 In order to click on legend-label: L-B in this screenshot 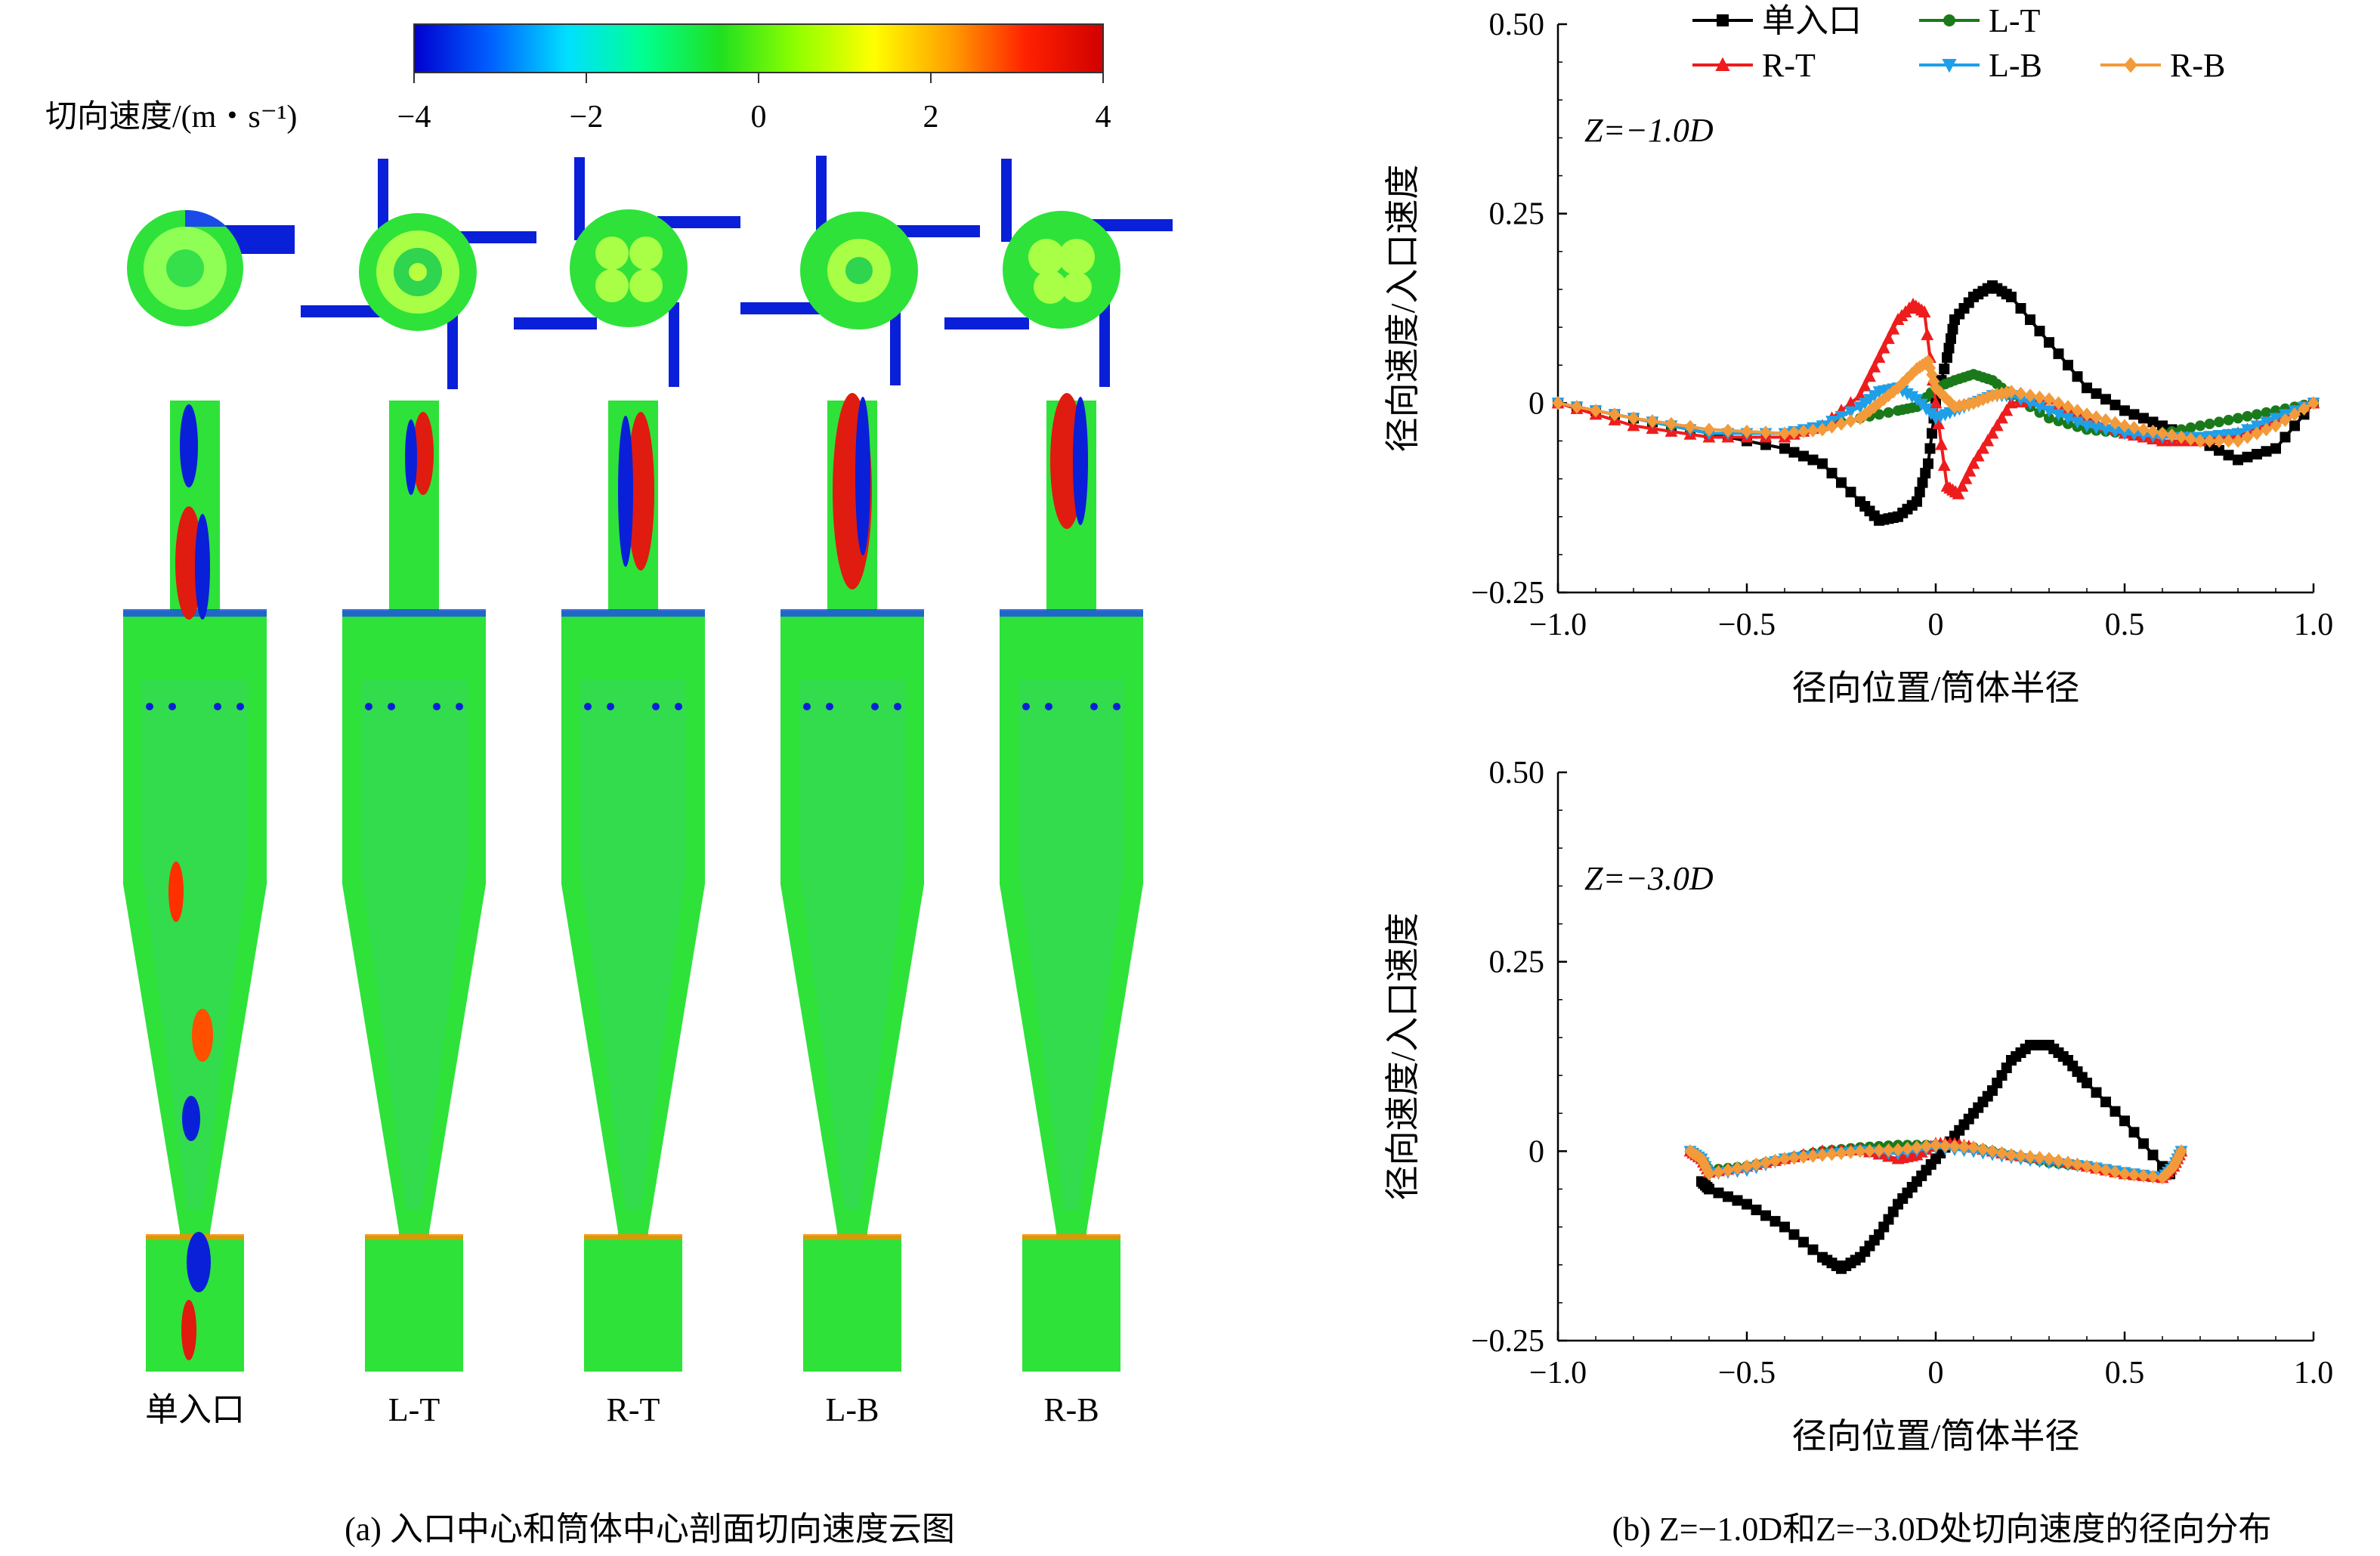, I will do `click(2015, 65)`.